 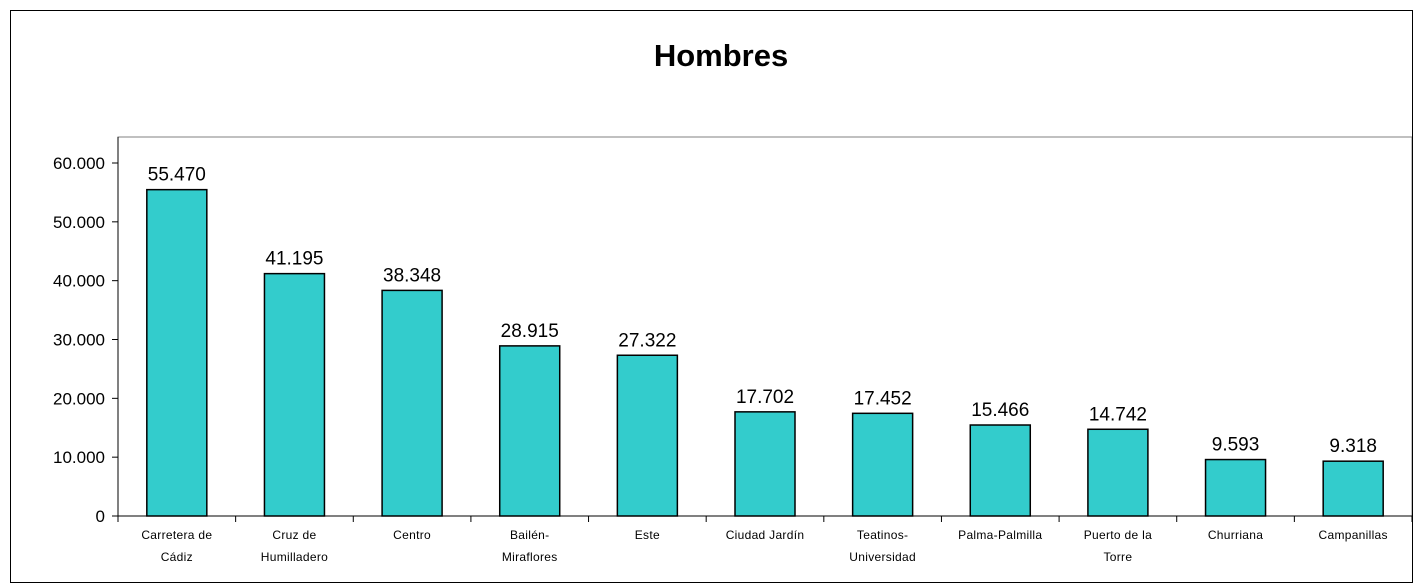 What do you see at coordinates (530, 546) in the screenshot?
I see `x-tick-label: Bailén-Miraflores` at bounding box center [530, 546].